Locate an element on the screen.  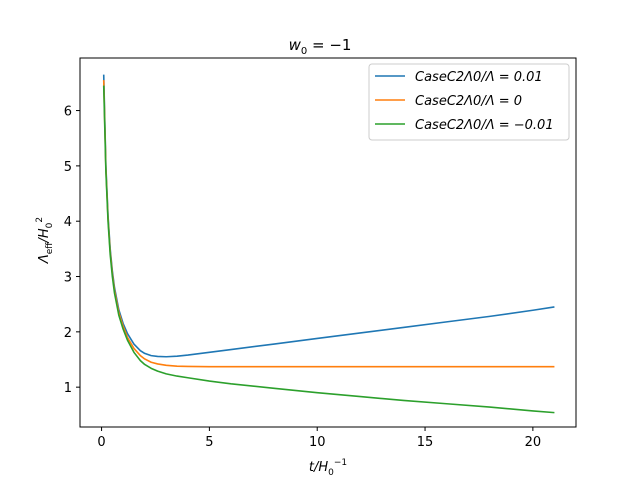
x-axis-label: t/H0−1 is located at coordinates (328, 468).